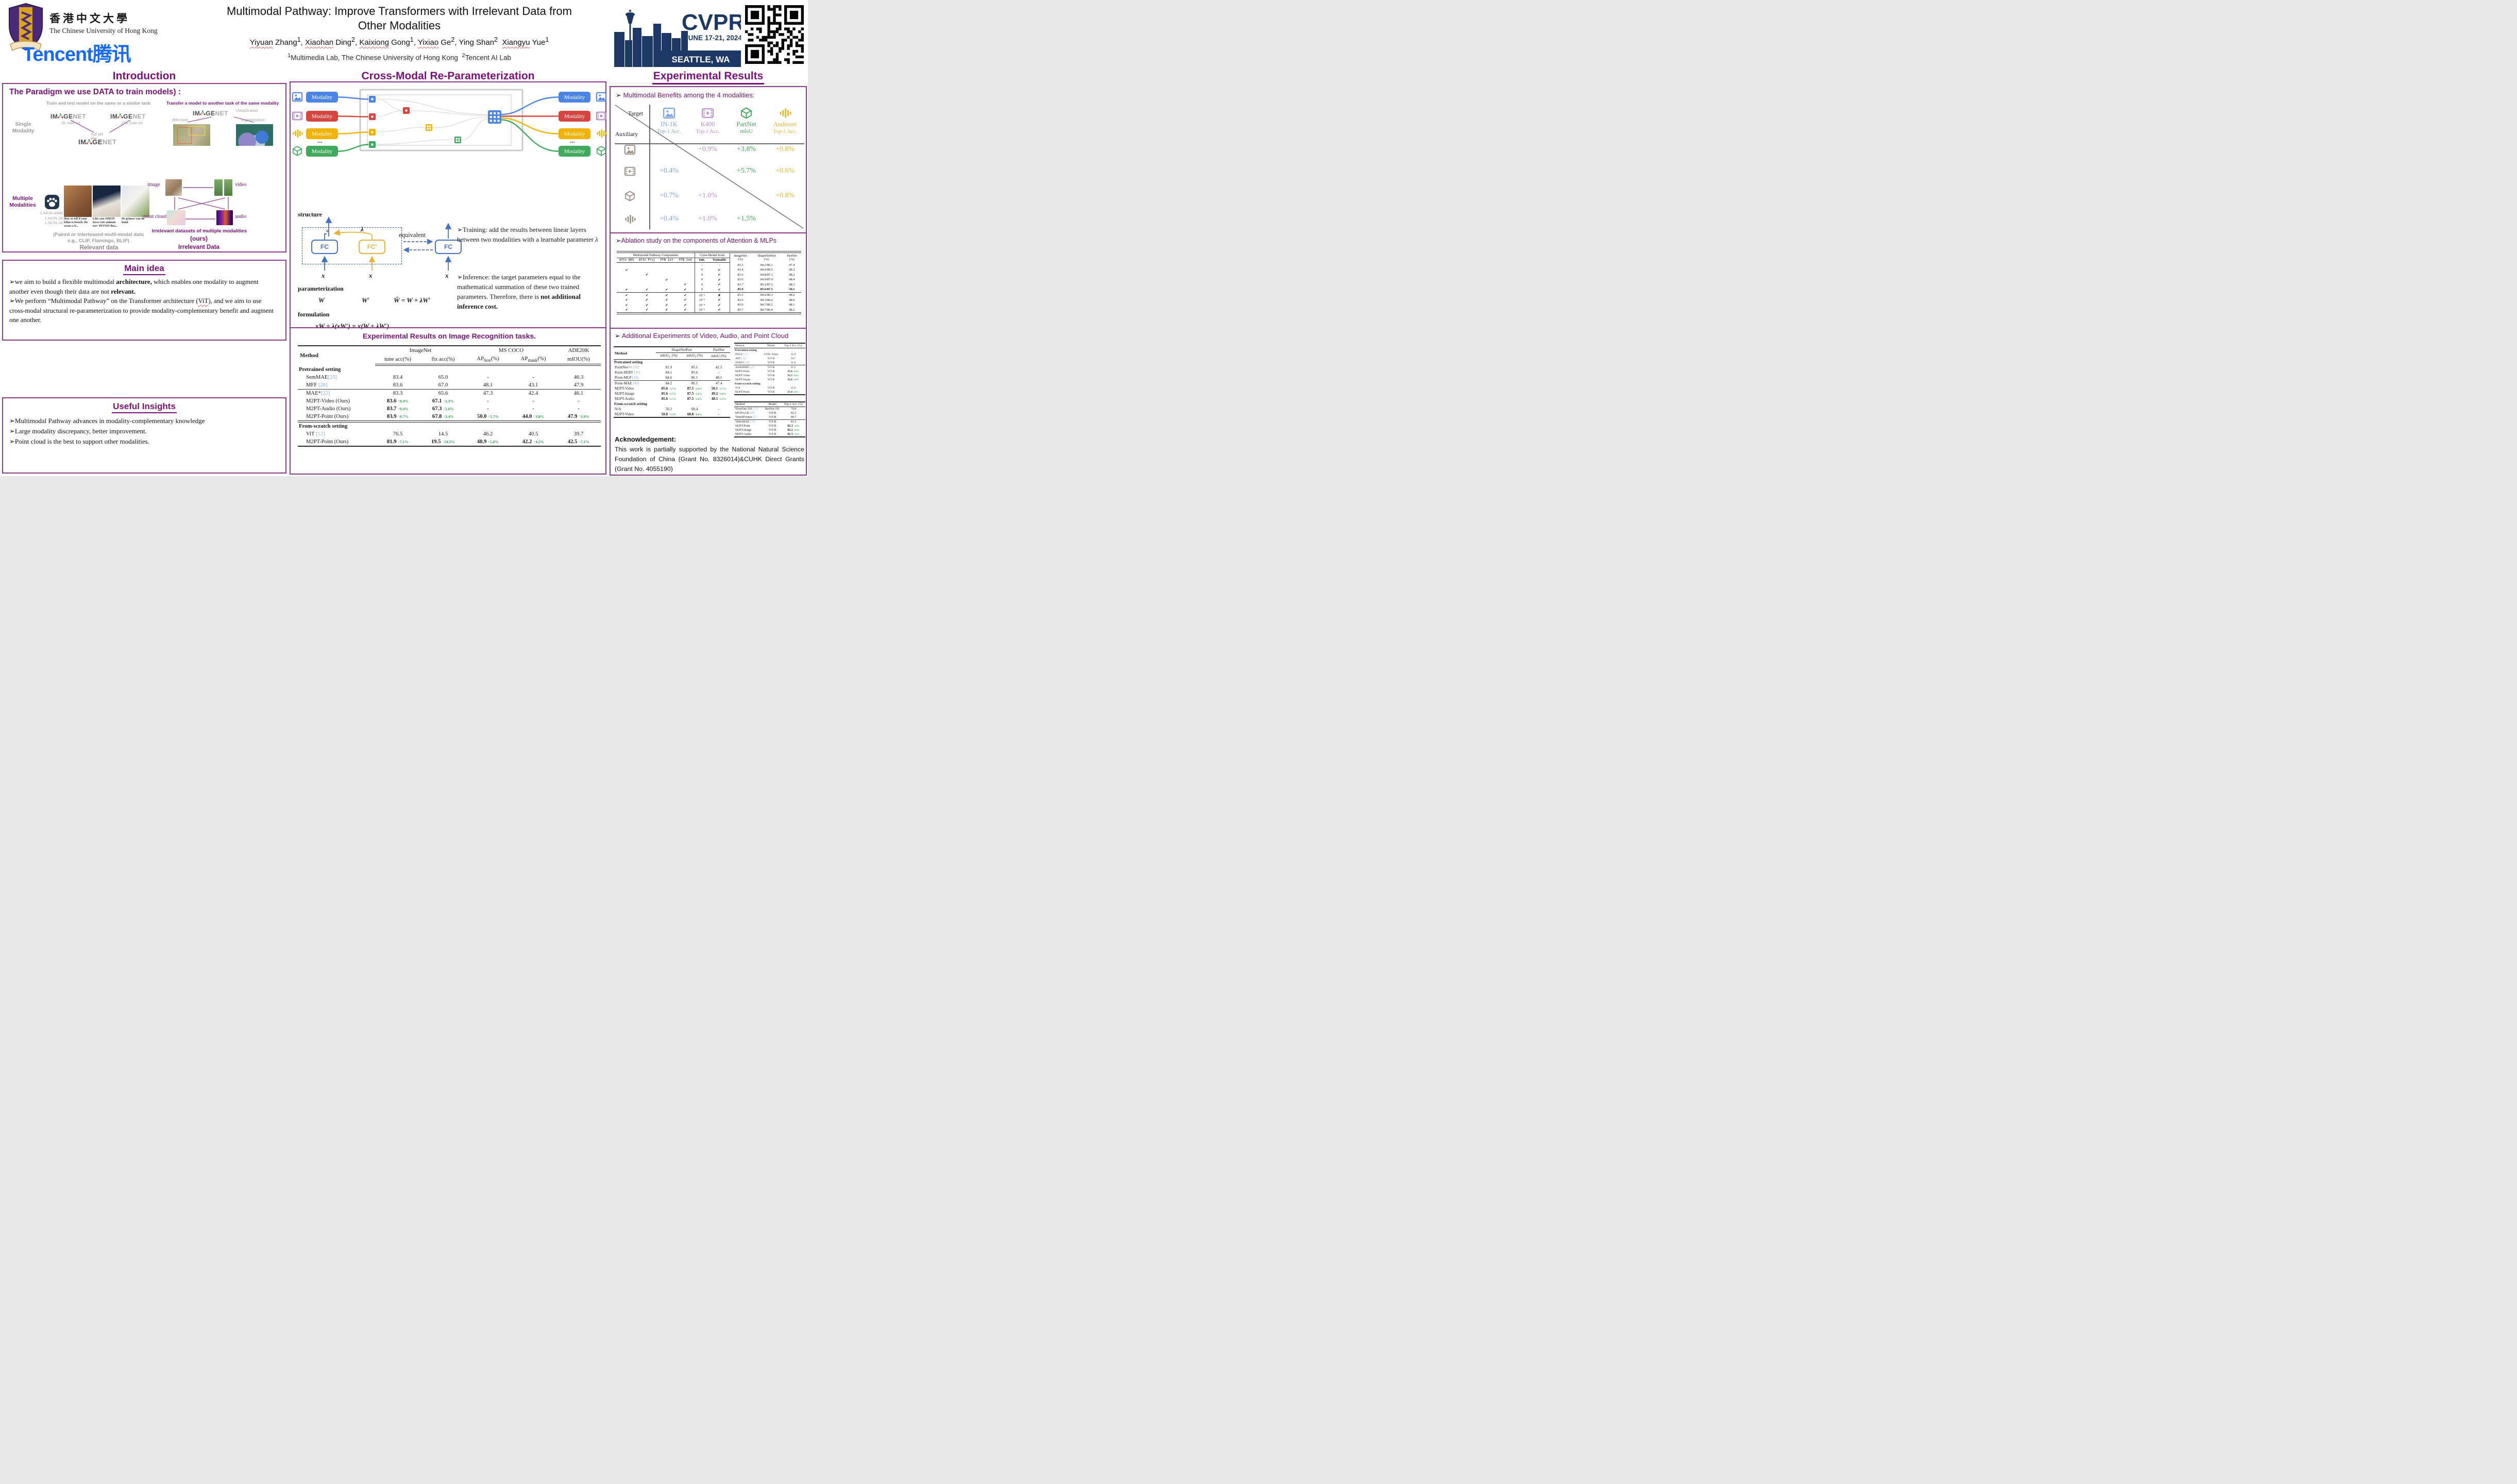 This screenshot has height=1484, width=2517. I want to click on introduction-heading: Introduction, so click(144, 77).